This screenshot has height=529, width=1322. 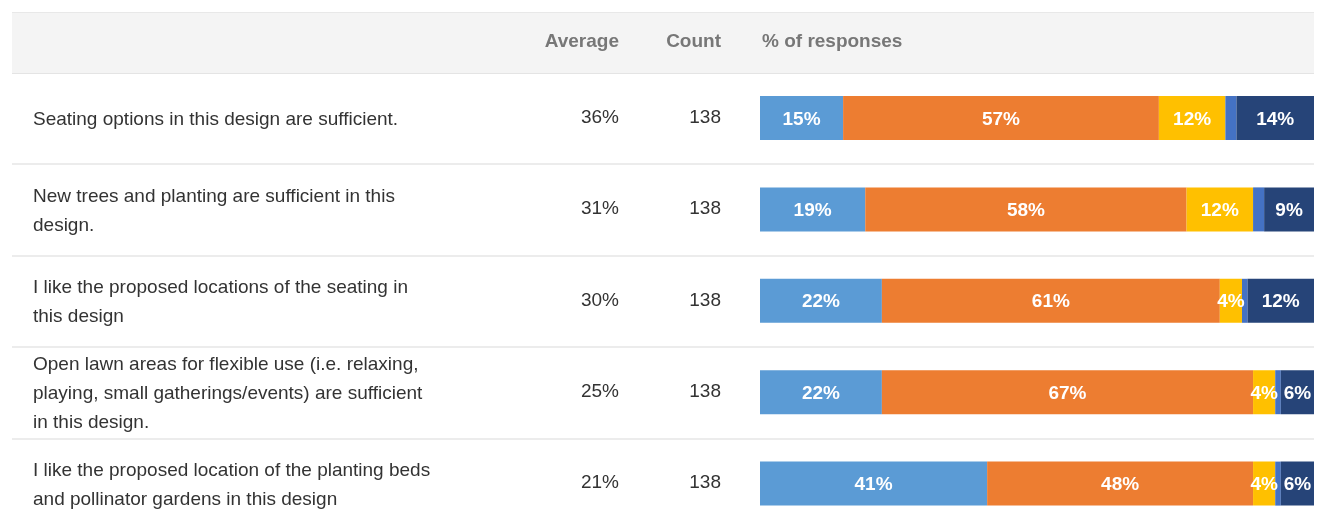 What do you see at coordinates (220, 300) in the screenshot?
I see `y-tick-label: I like the proposed locations of the seating in this design` at bounding box center [220, 300].